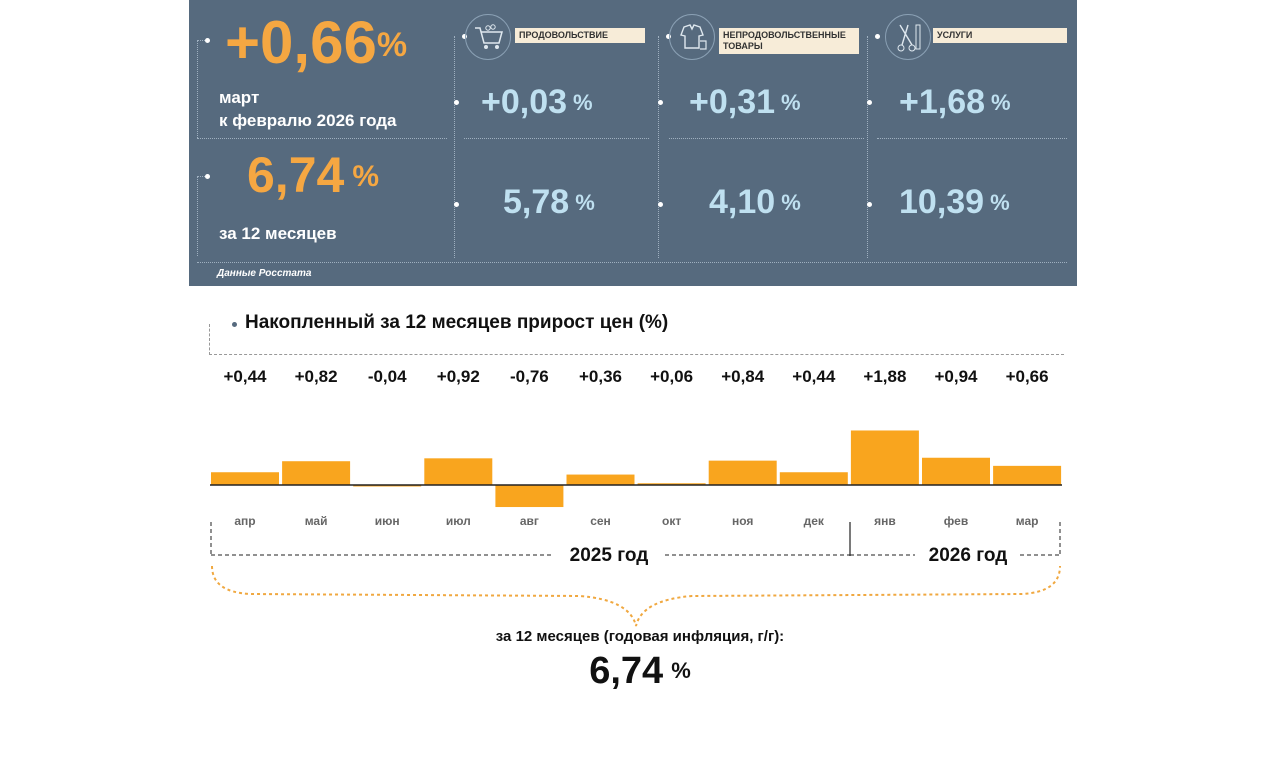 The width and height of the screenshot is (1280, 775). Describe the element at coordinates (955, 102) in the screenshot. I see `services-monthly-value: +1,68%` at that location.